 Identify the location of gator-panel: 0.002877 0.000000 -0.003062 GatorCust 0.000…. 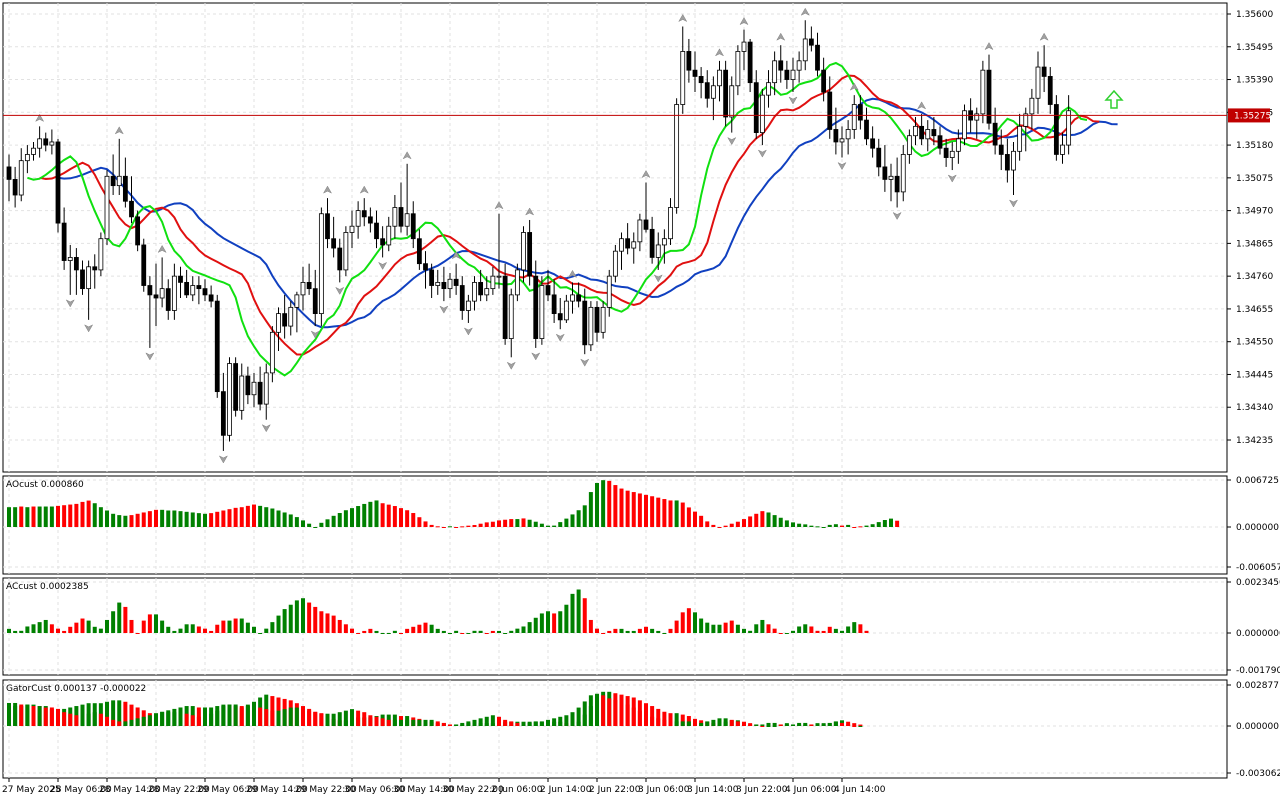
(641, 729).